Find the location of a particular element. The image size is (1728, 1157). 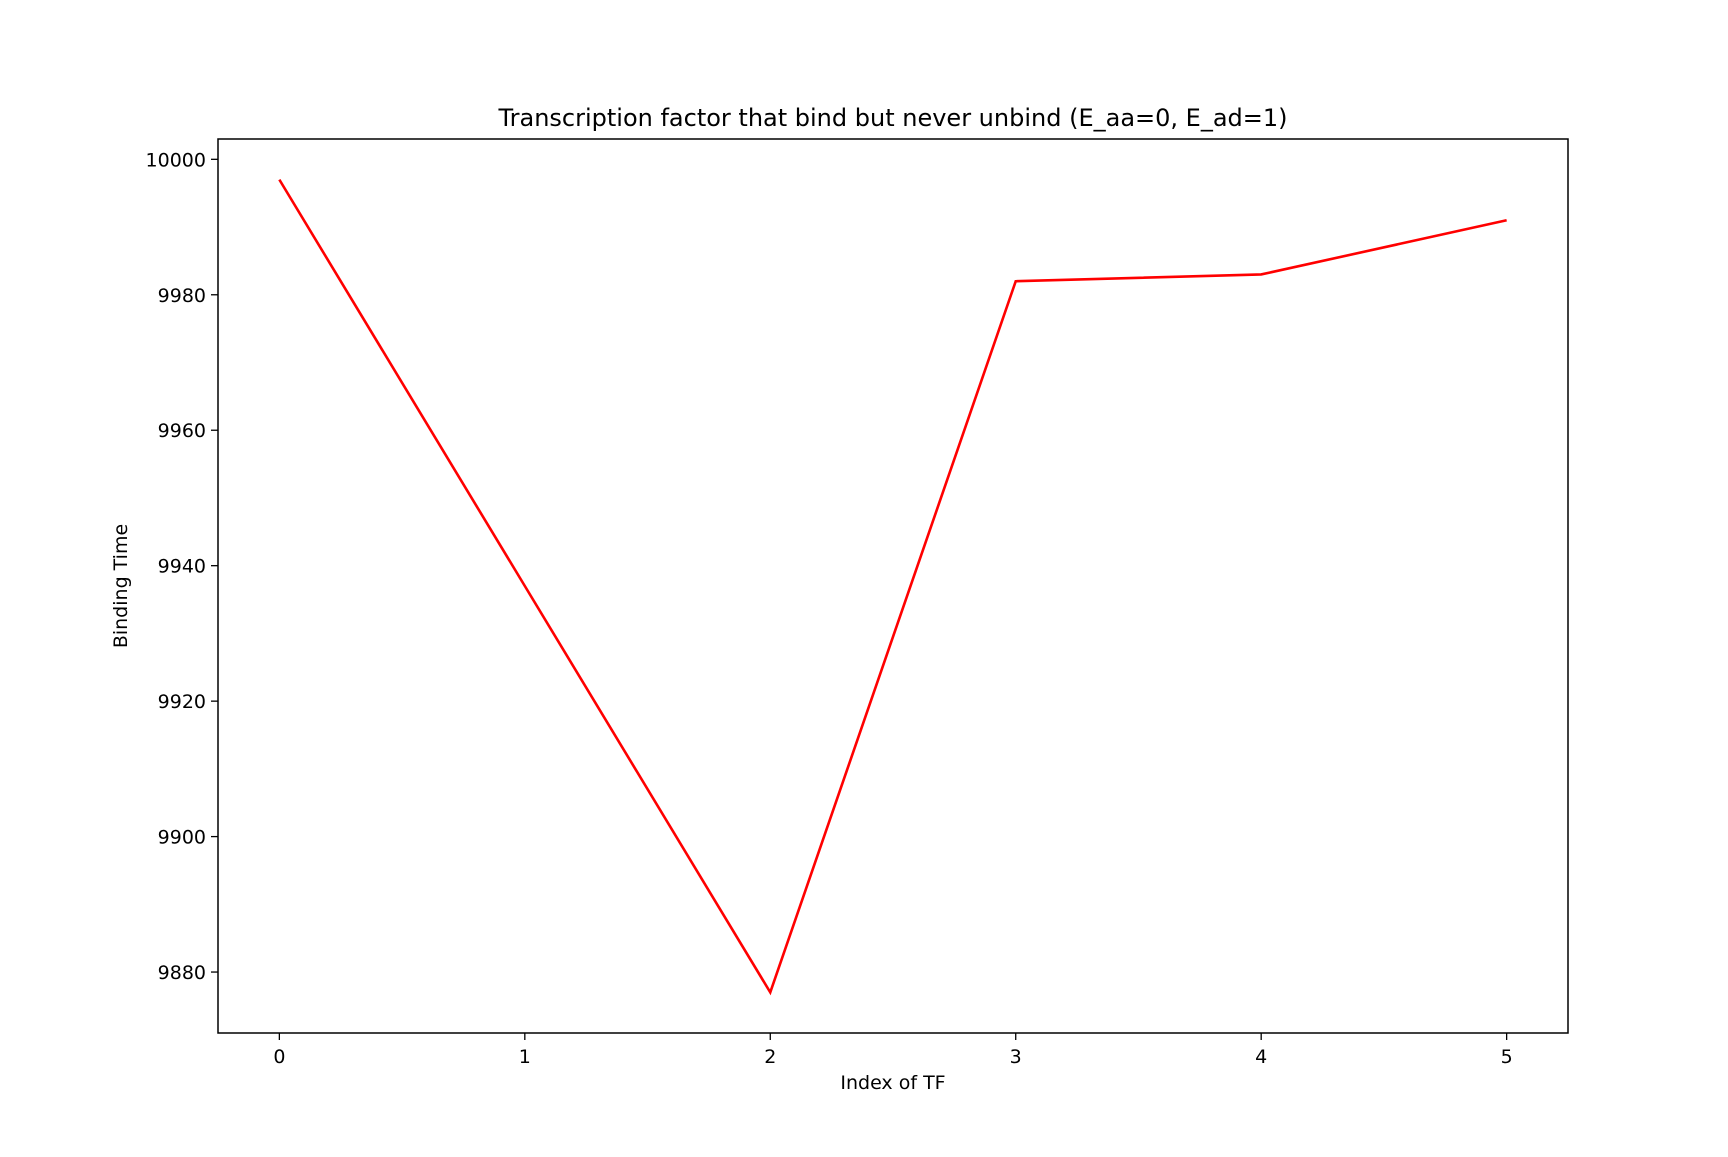

y-tick-label: 9880 is located at coordinates (182, 973).